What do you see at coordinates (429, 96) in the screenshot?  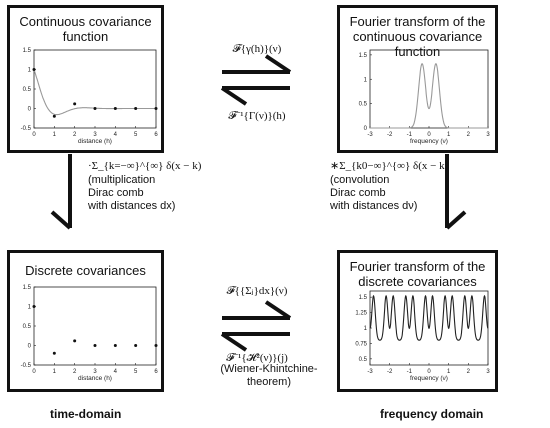 I see `spectrum-curve` at bounding box center [429, 96].